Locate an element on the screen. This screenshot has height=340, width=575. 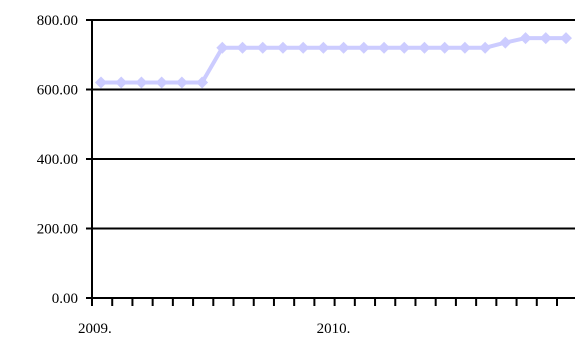
y-tick-label-200.00: 200.00 is located at coordinates (57, 230).